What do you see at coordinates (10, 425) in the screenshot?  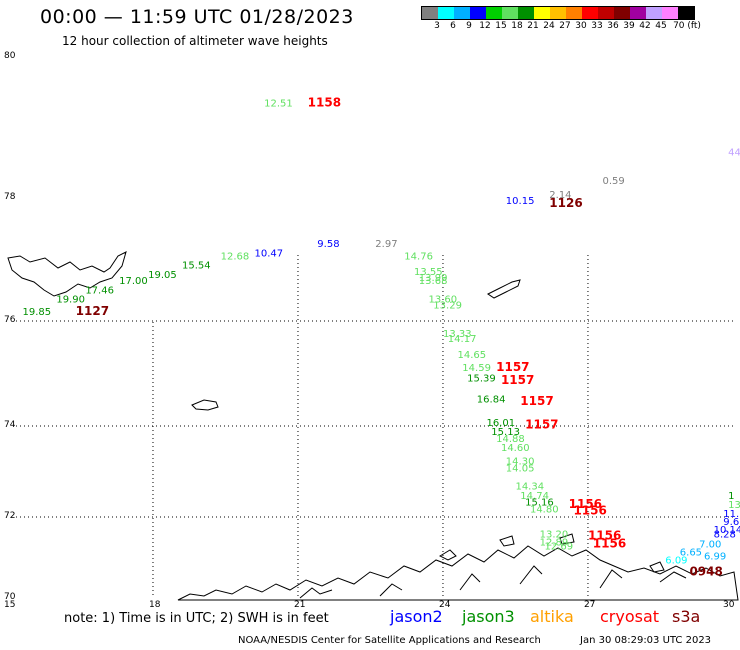 I see `latitude-label: 74` at bounding box center [10, 425].